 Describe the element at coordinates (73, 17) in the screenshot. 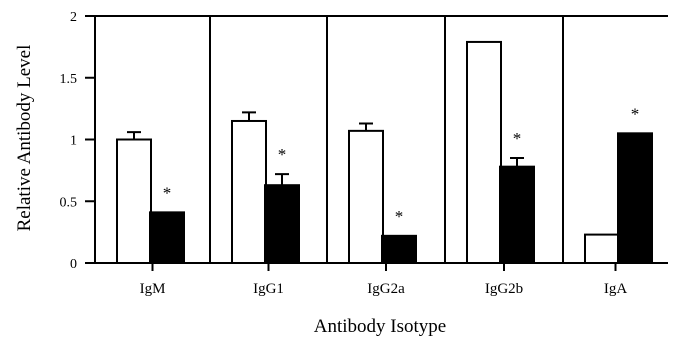

I see `y-tick-label: 2` at that location.